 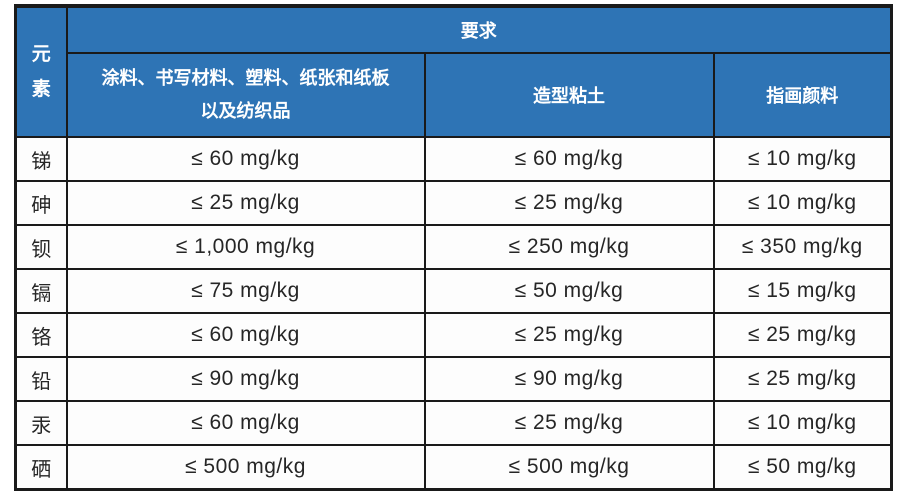 What do you see at coordinates (245, 467) in the screenshot?
I see `limit-coatings: ≤ 500 mg/kg` at bounding box center [245, 467].